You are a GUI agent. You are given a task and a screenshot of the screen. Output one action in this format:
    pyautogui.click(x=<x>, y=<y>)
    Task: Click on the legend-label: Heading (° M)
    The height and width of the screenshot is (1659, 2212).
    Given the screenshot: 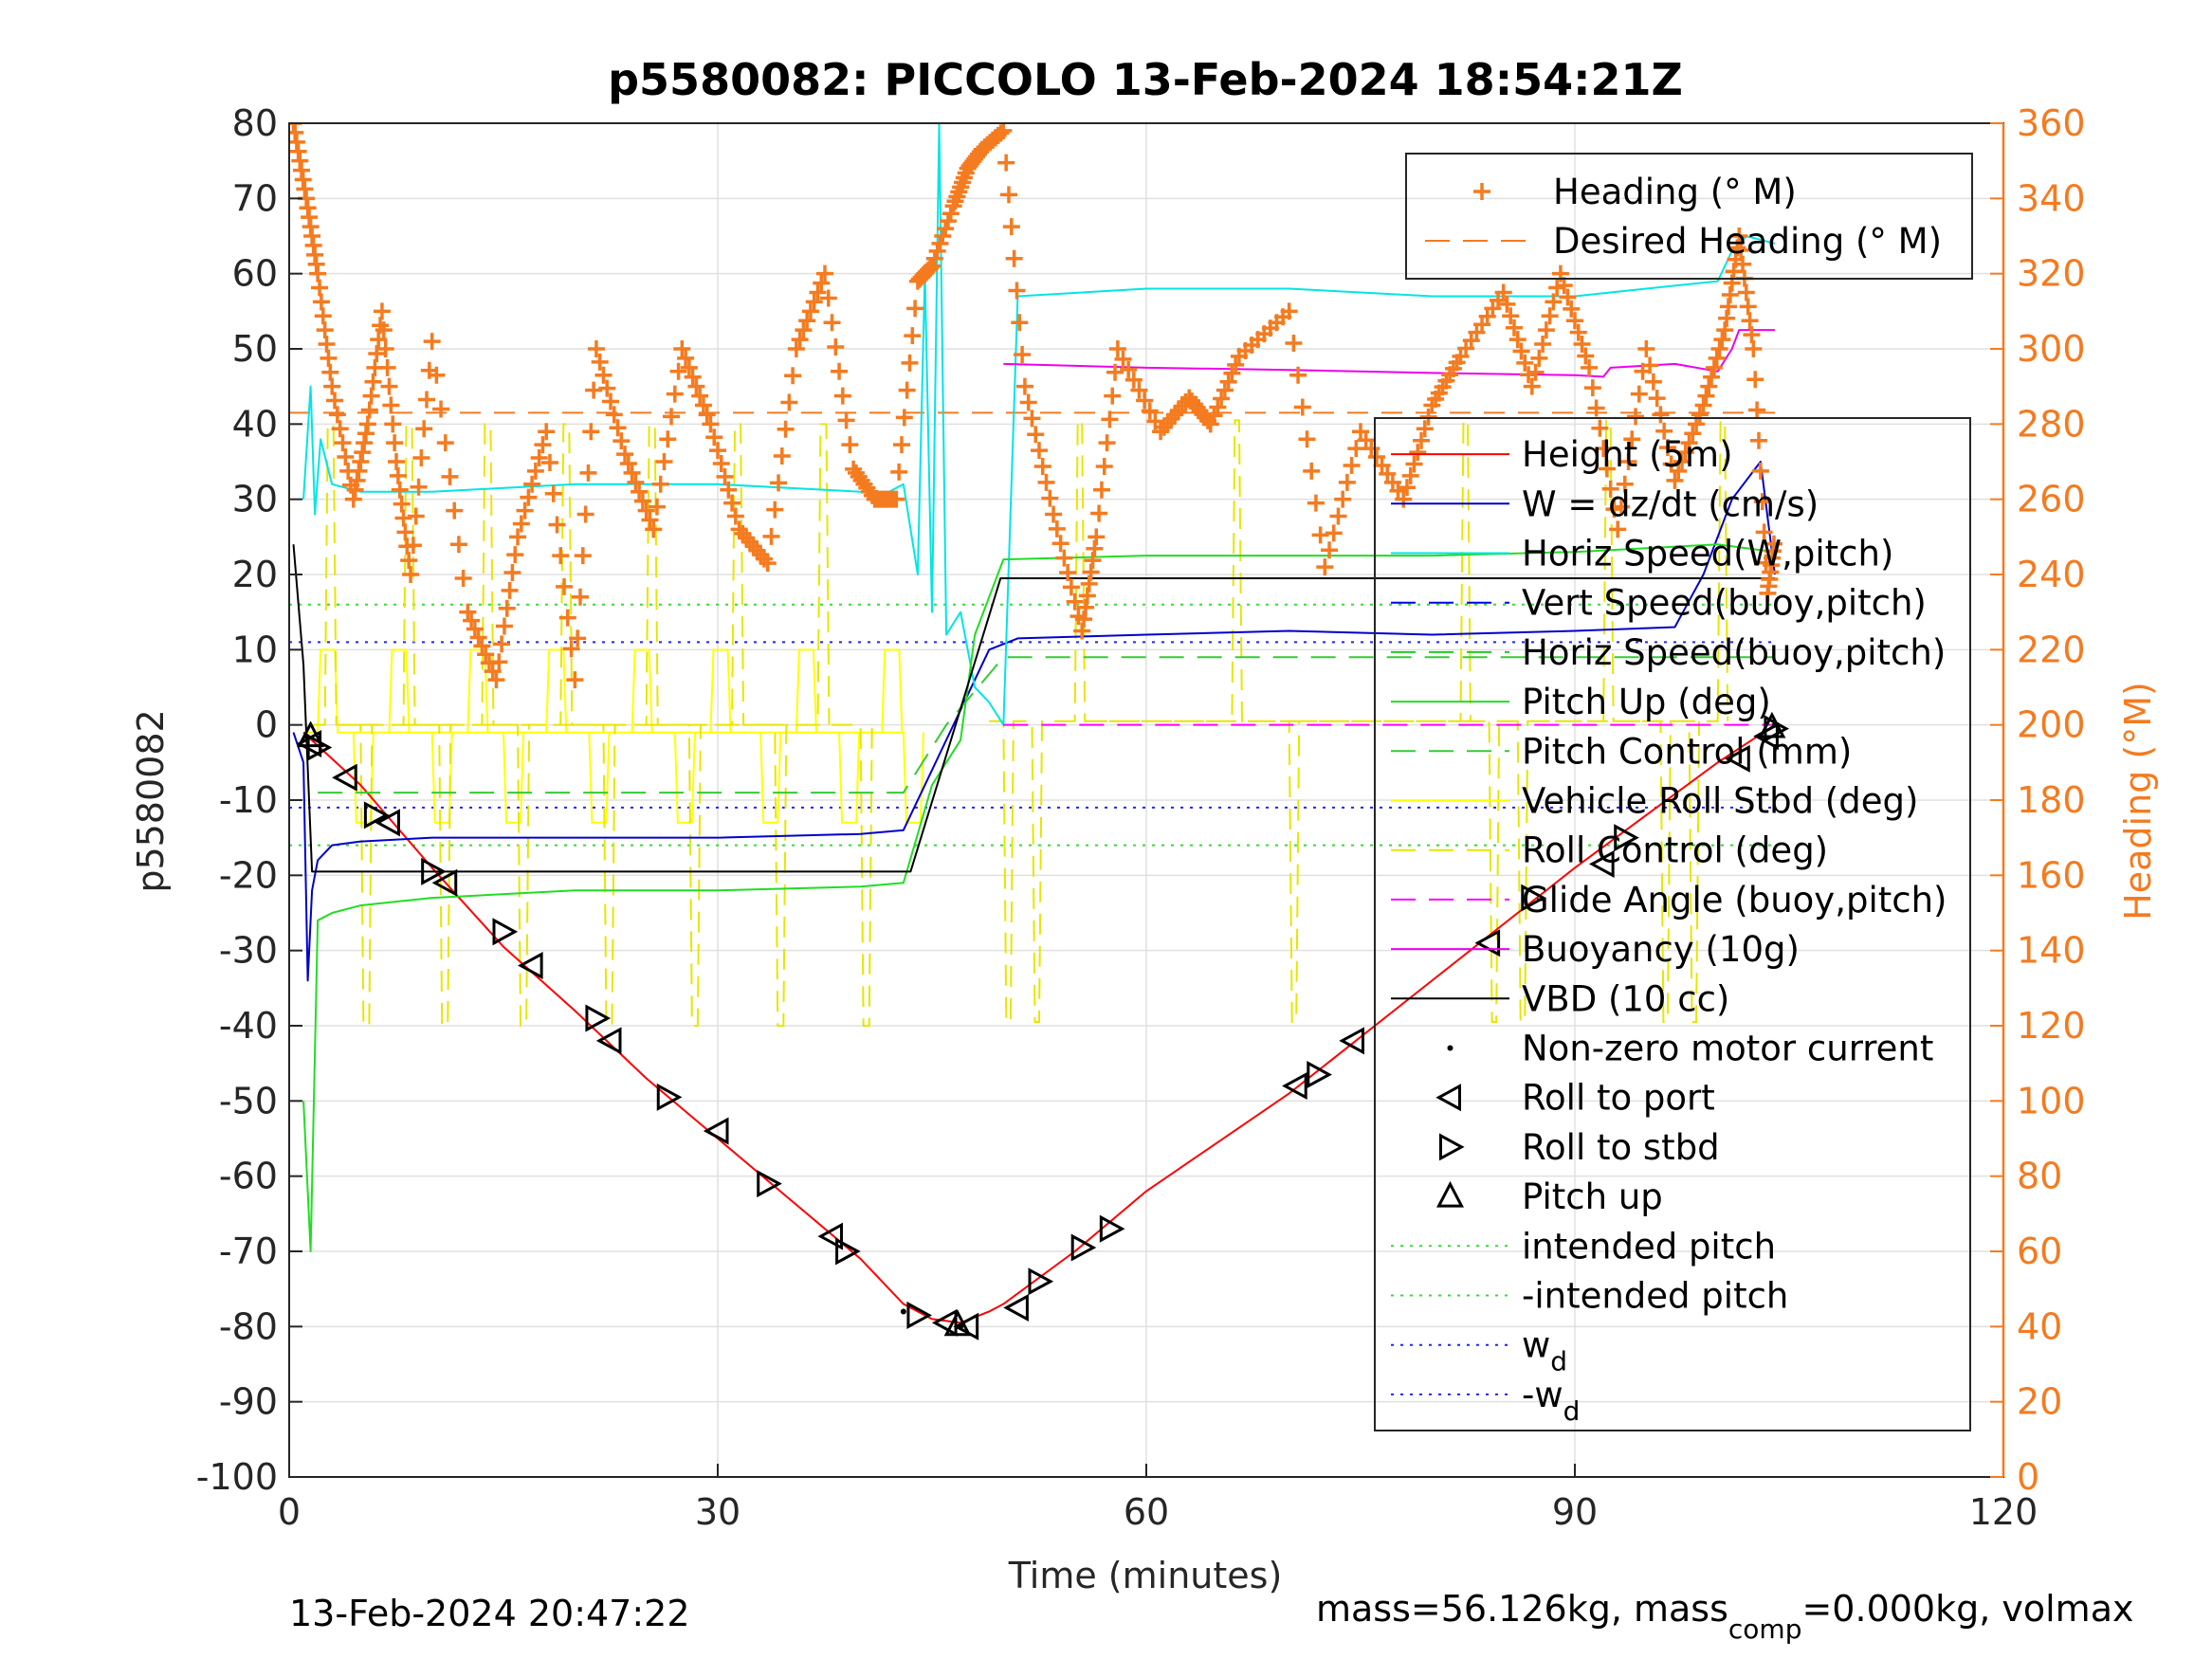 What is the action you would take?
    pyautogui.click(x=1675, y=192)
    